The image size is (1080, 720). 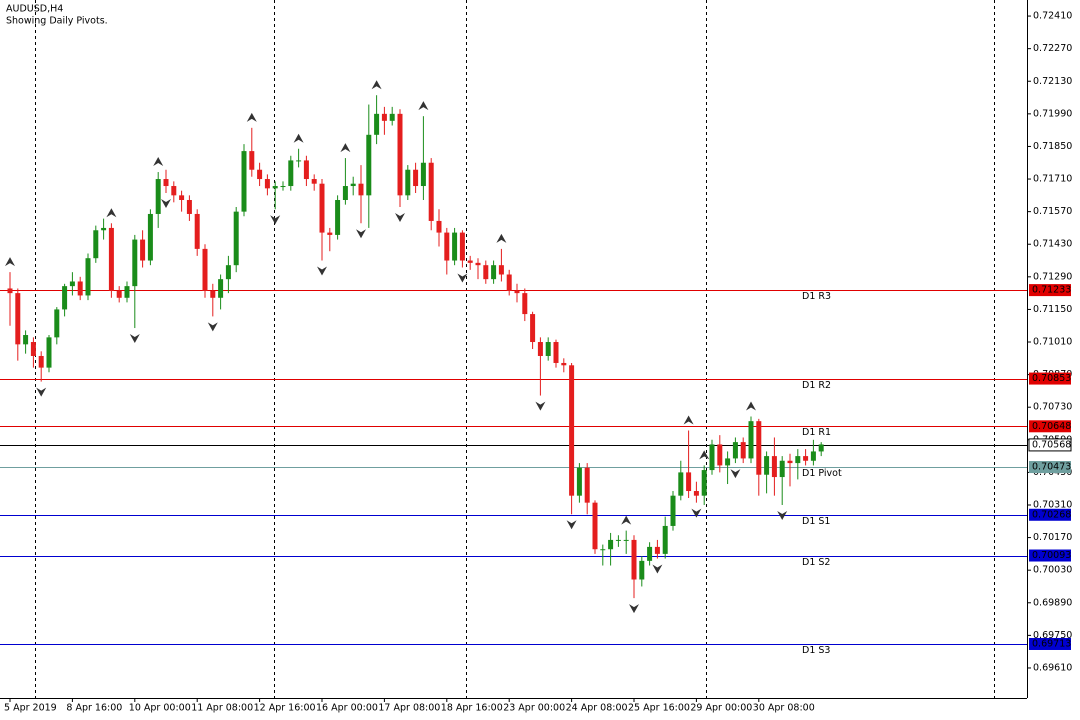 What do you see at coordinates (816, 650) in the screenshot?
I see `pivot-name: D1 S3` at bounding box center [816, 650].